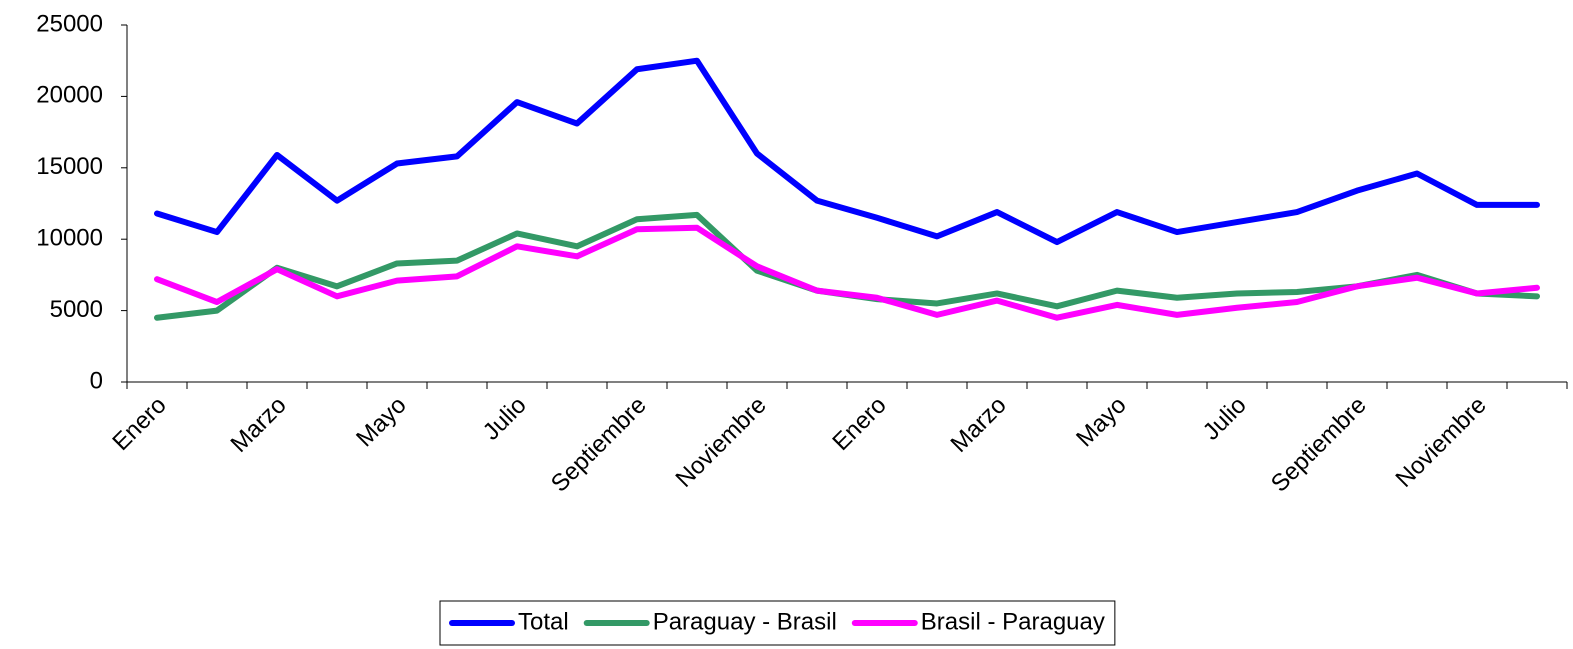  I want to click on legend-label: Paraguay - Brasil, so click(745, 621).